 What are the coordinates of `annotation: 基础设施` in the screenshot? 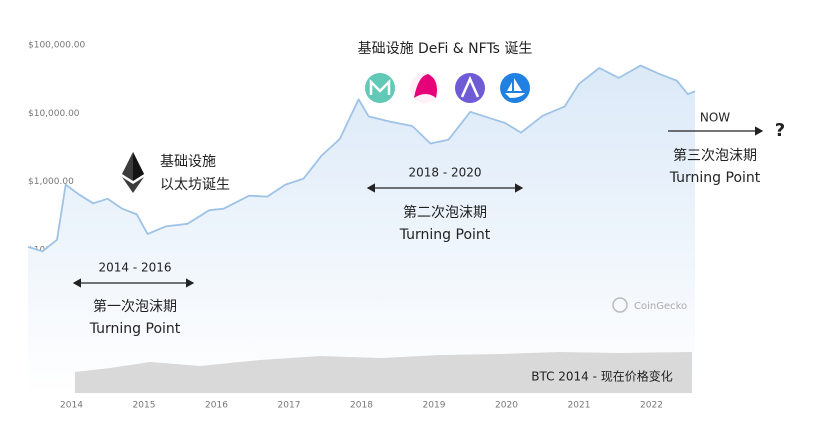 It's located at (188, 161).